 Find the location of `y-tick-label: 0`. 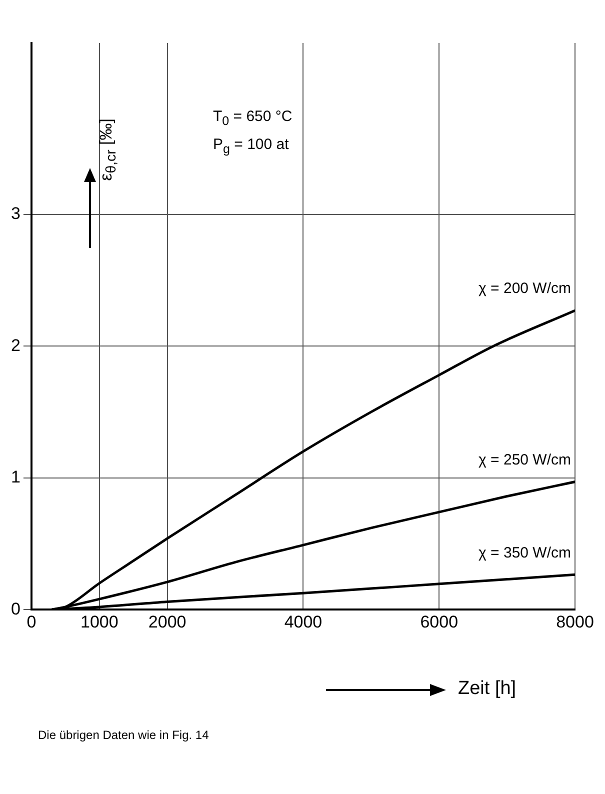

y-tick-label: 0 is located at coordinates (15, 608).